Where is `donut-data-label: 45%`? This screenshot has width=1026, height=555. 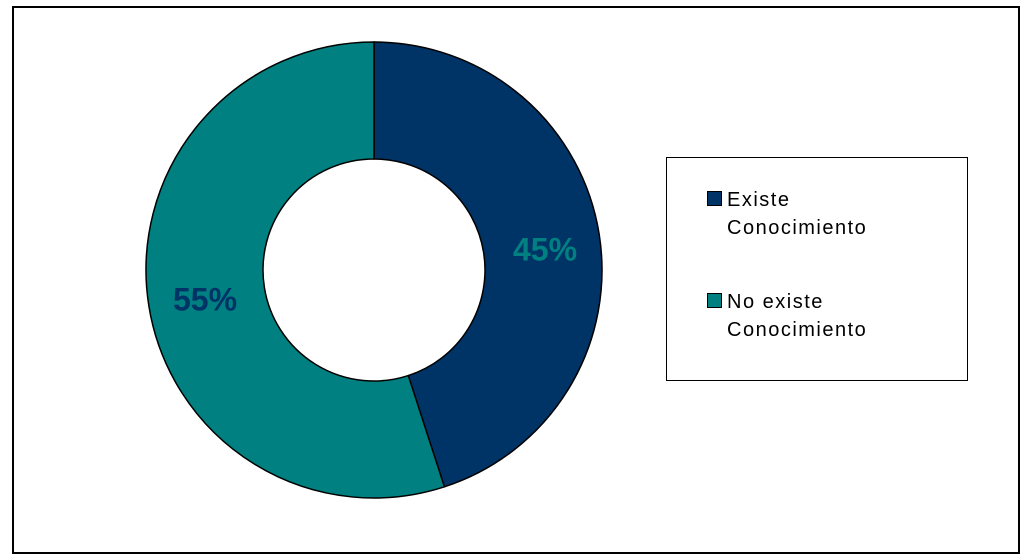 donut-data-label: 45% is located at coordinates (545, 249).